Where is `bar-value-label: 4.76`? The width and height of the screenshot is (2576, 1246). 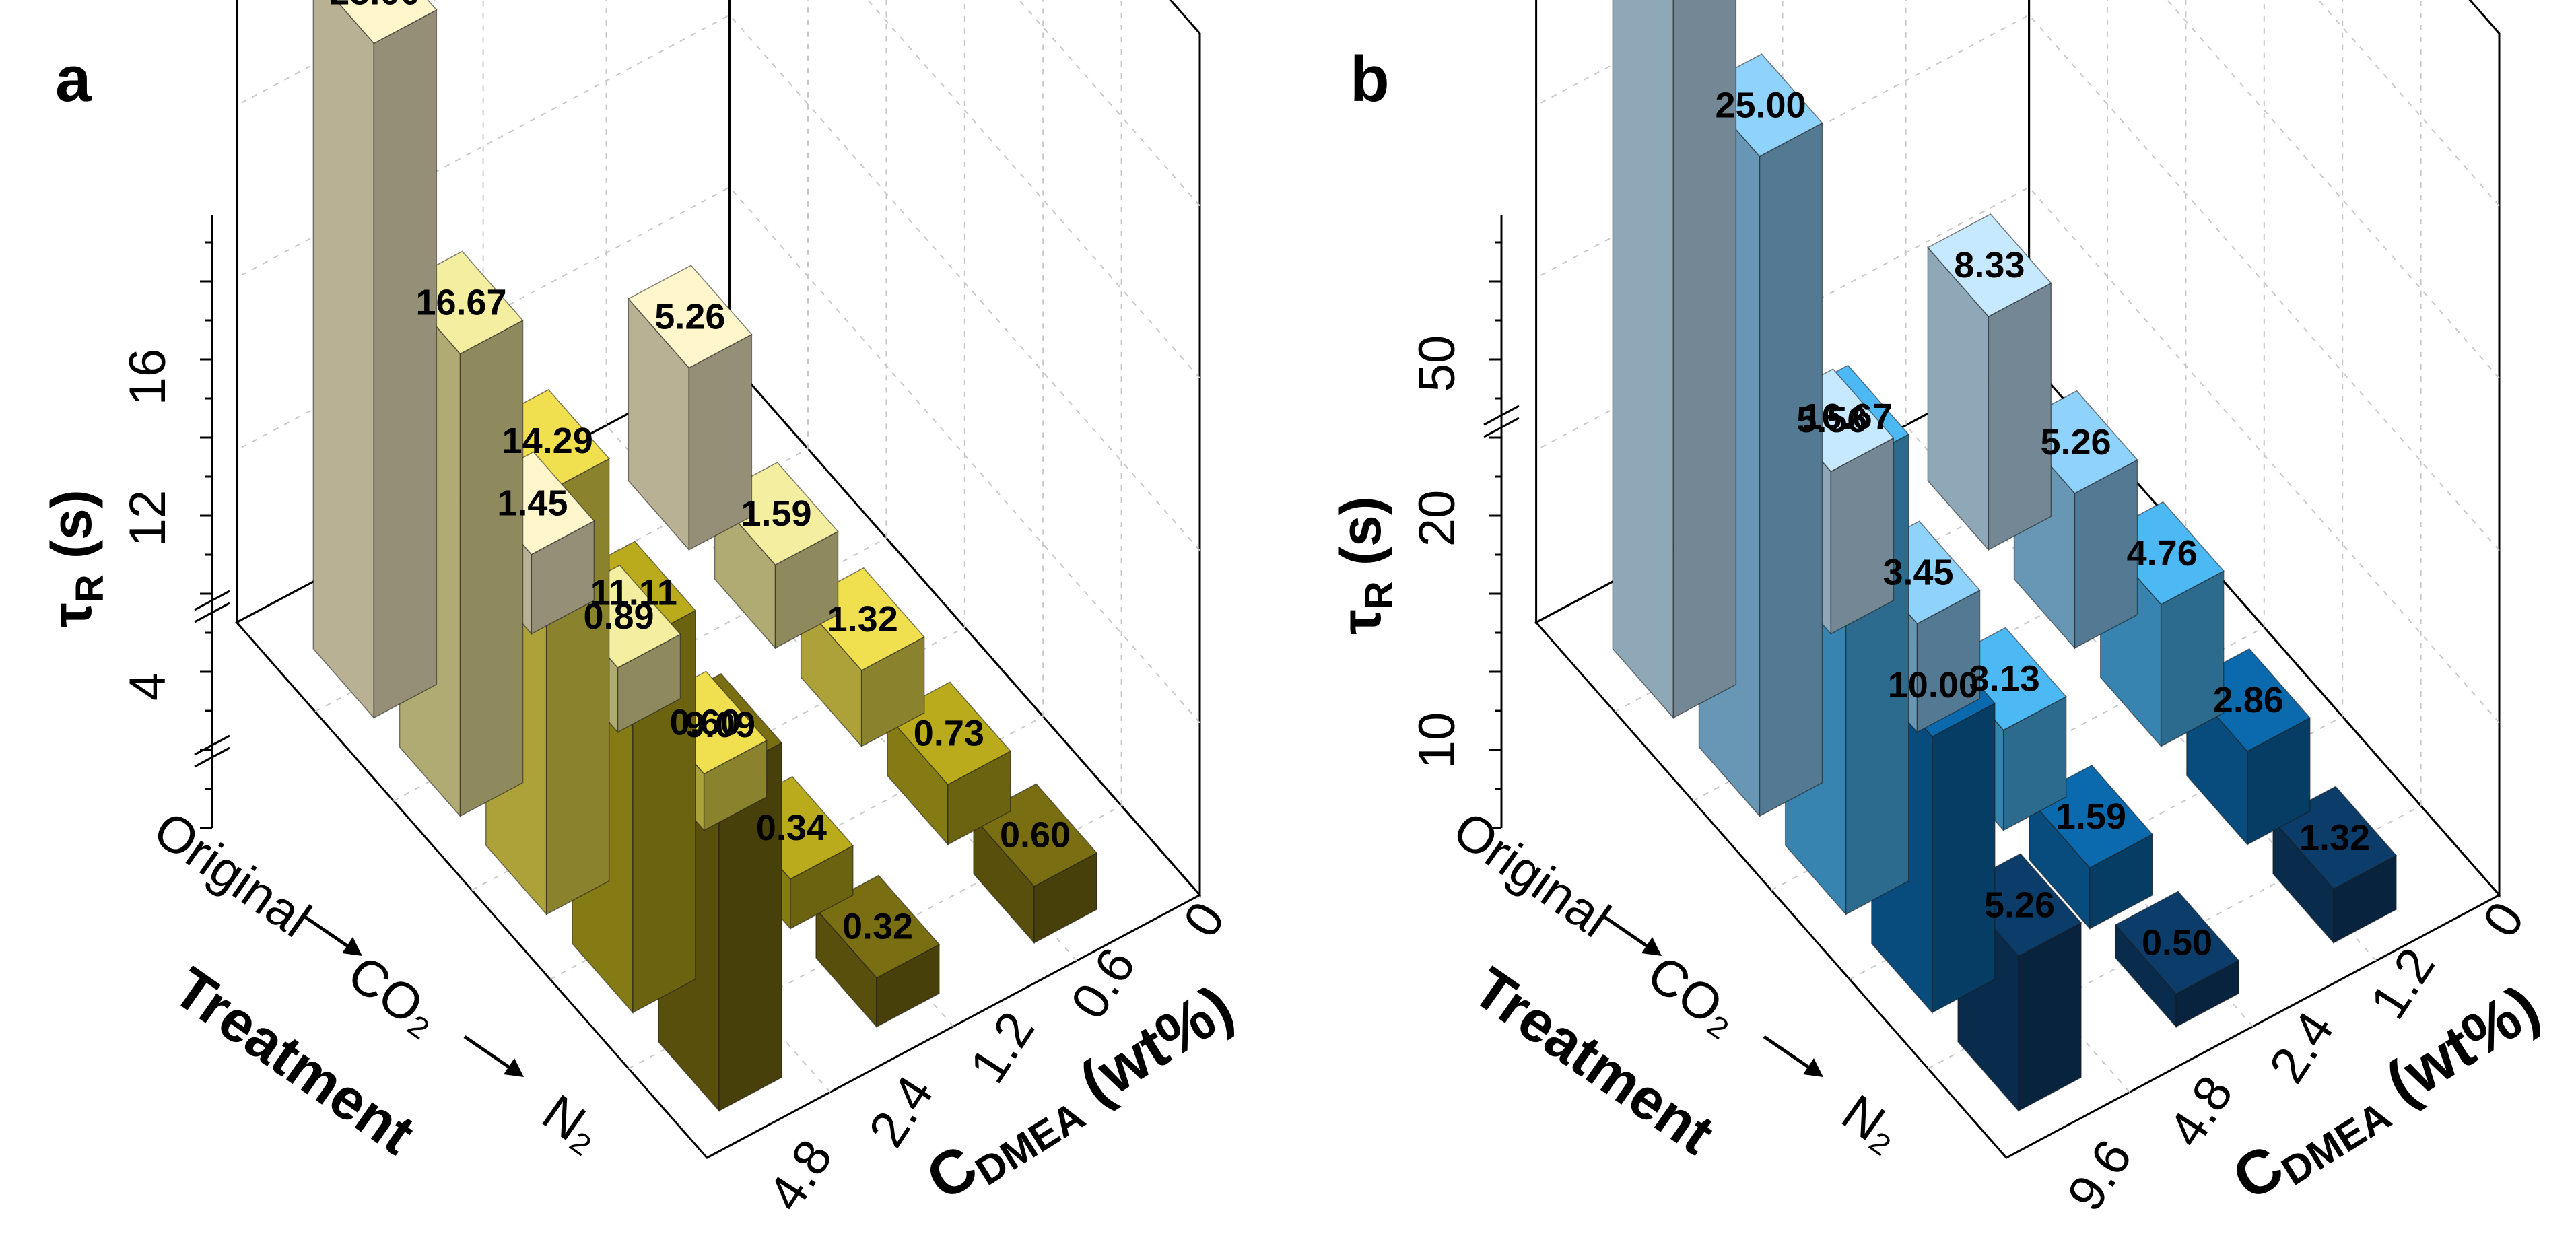
bar-value-label: 4.76 is located at coordinates (2162, 553).